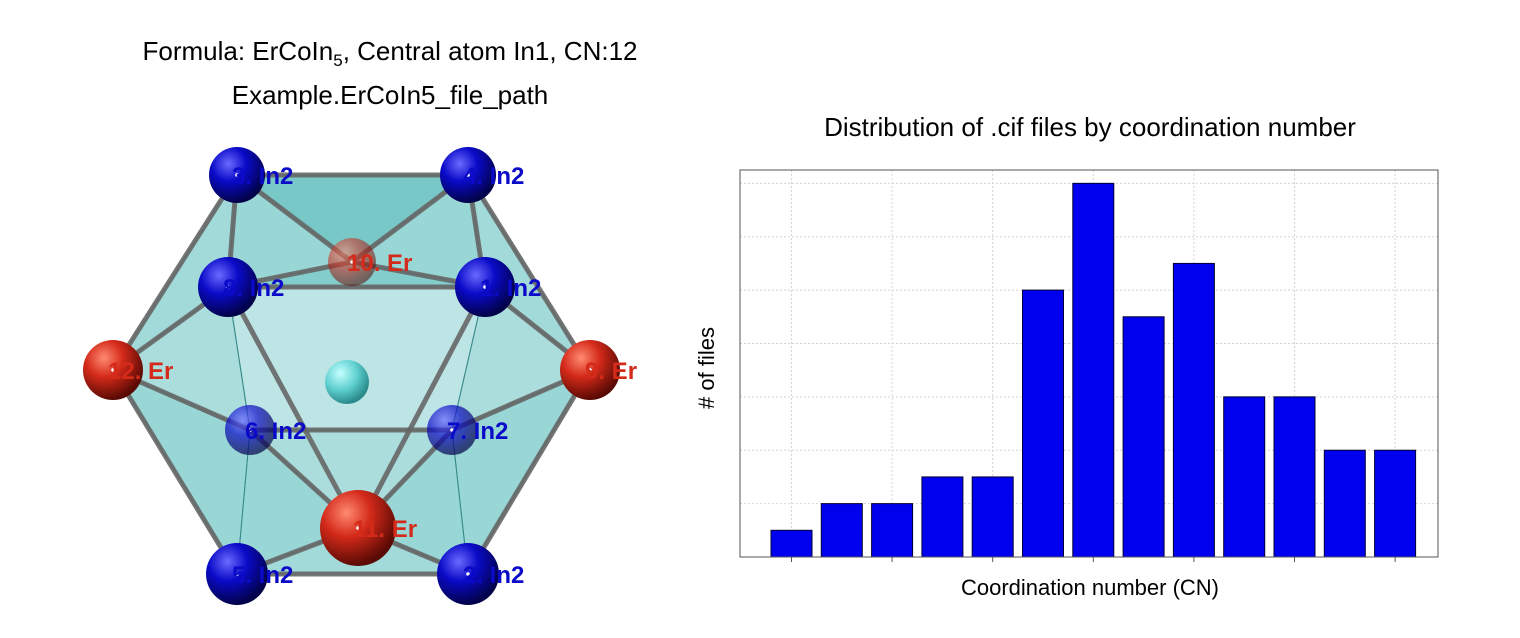  Describe the element at coordinates (390, 95) in the screenshot. I see `file-path-line: Example.ErCoIn5_file_path` at that location.